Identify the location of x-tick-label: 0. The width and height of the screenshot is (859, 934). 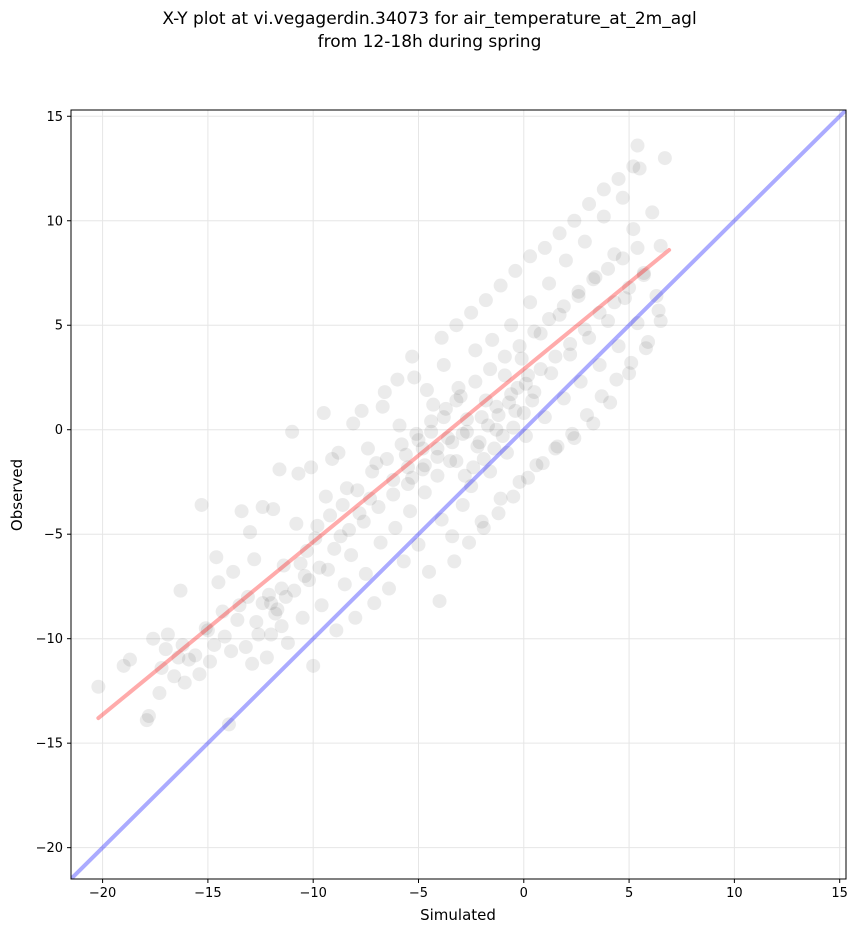
(524, 893).